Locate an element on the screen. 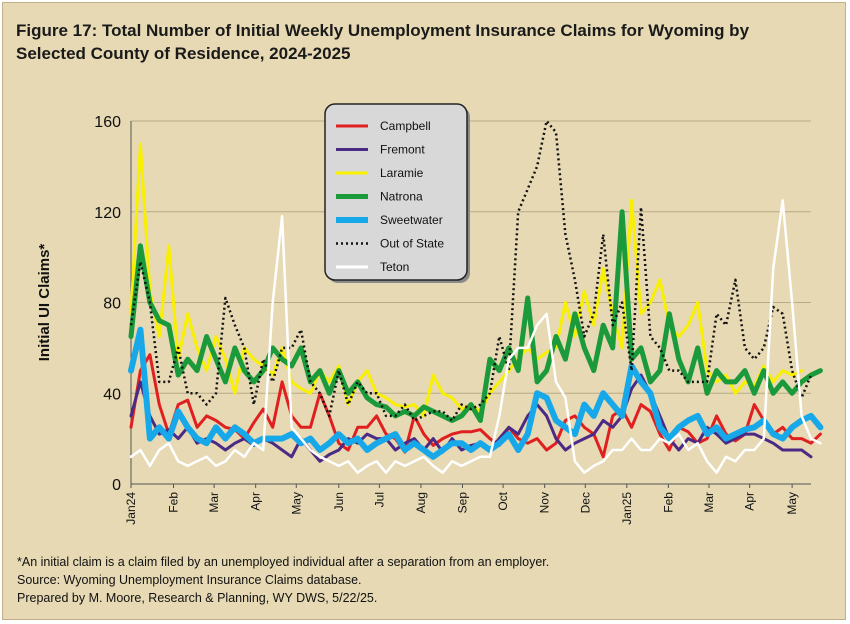  y-tick-label: 40 is located at coordinates (112, 394).